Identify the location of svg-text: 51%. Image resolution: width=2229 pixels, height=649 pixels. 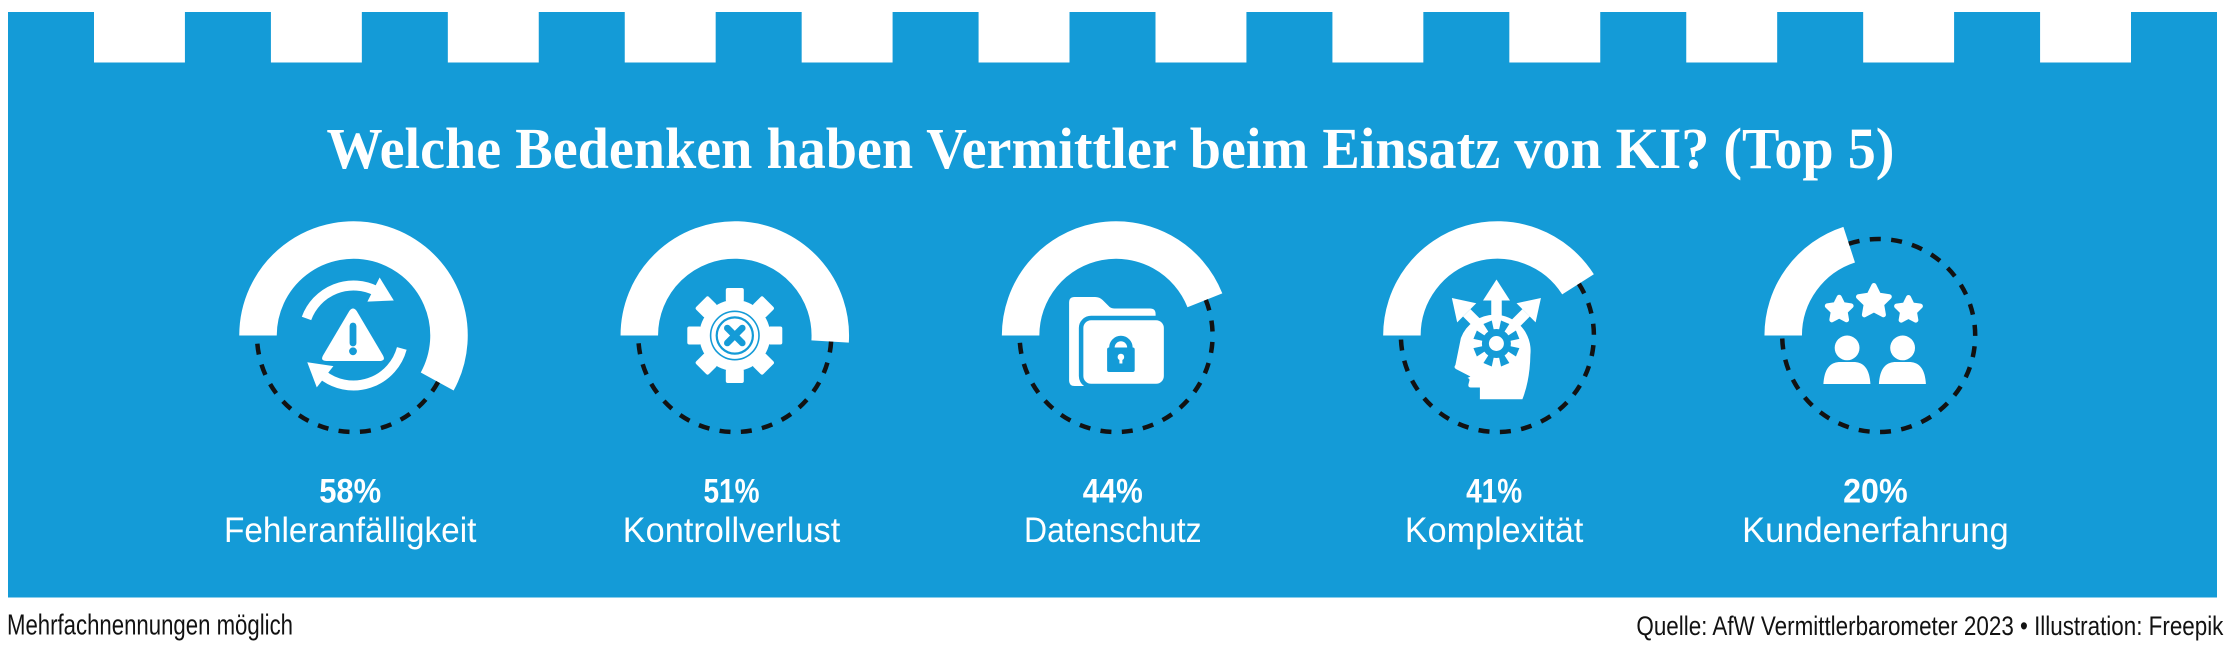
(732, 492).